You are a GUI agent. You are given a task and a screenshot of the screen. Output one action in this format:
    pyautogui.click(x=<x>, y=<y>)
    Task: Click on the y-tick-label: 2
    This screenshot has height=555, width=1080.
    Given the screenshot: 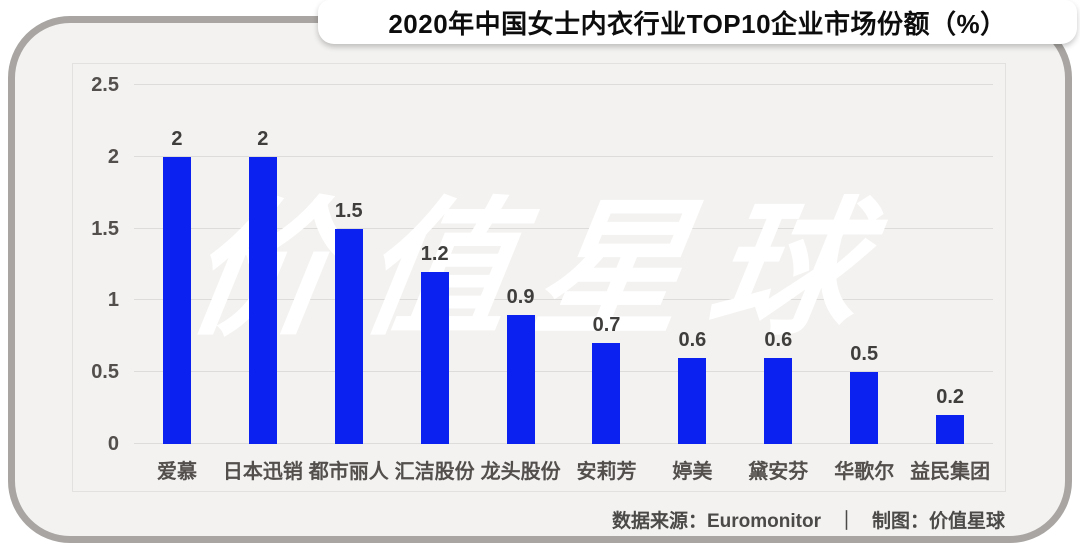 What is the action you would take?
    pyautogui.click(x=113, y=156)
    